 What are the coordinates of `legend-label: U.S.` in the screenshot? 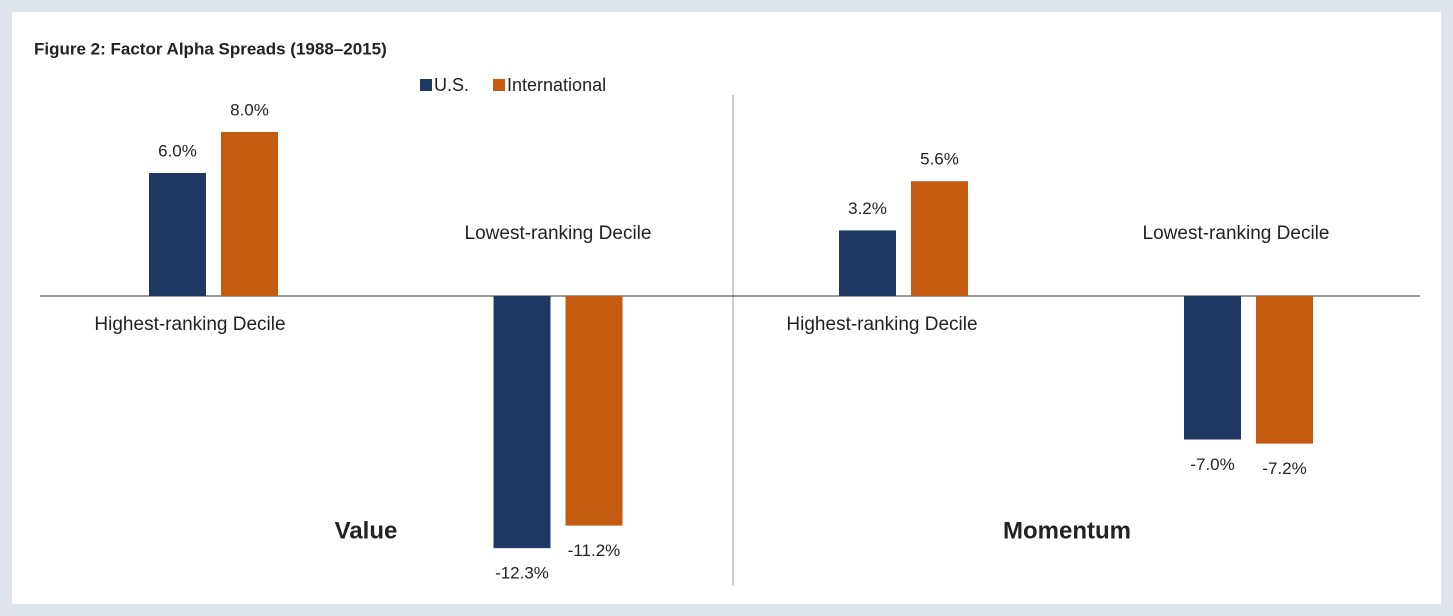 It's located at (451, 85).